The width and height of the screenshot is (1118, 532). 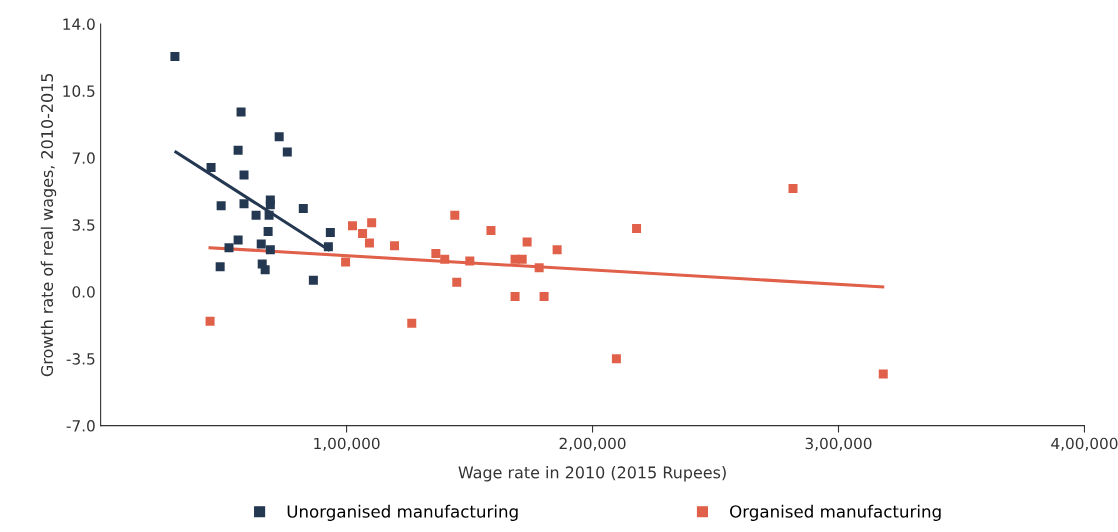 What do you see at coordinates (79, 24) in the screenshot?
I see `y-tick-label: 14.0` at bounding box center [79, 24].